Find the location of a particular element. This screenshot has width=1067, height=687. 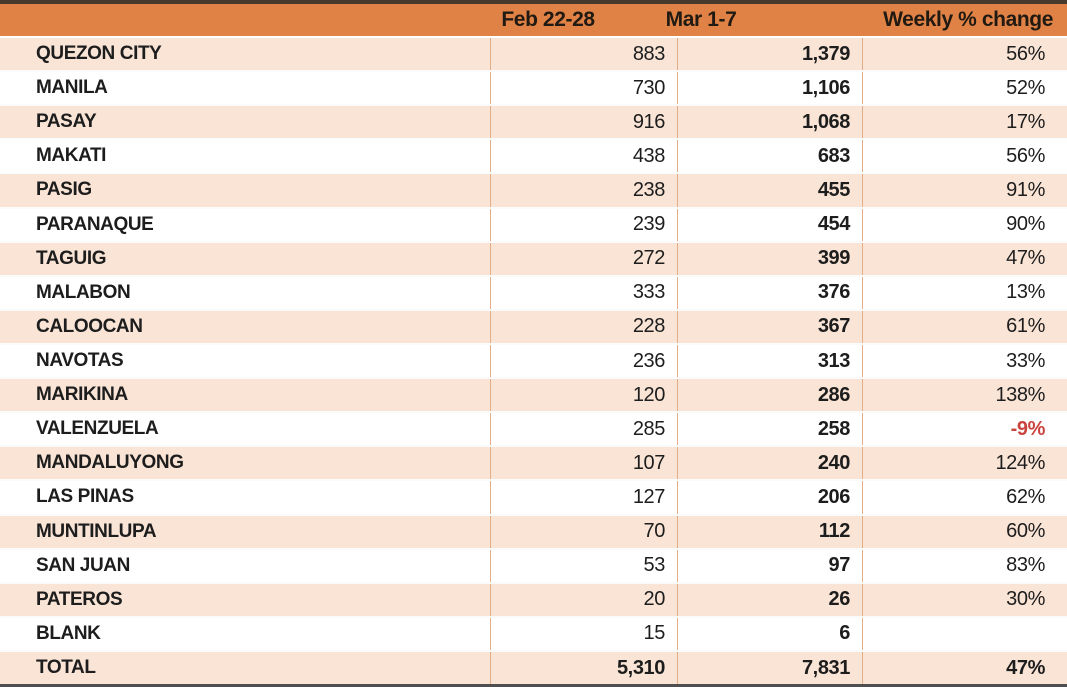

table-row: LAS PINAS 127 206 62% is located at coordinates (533, 498).